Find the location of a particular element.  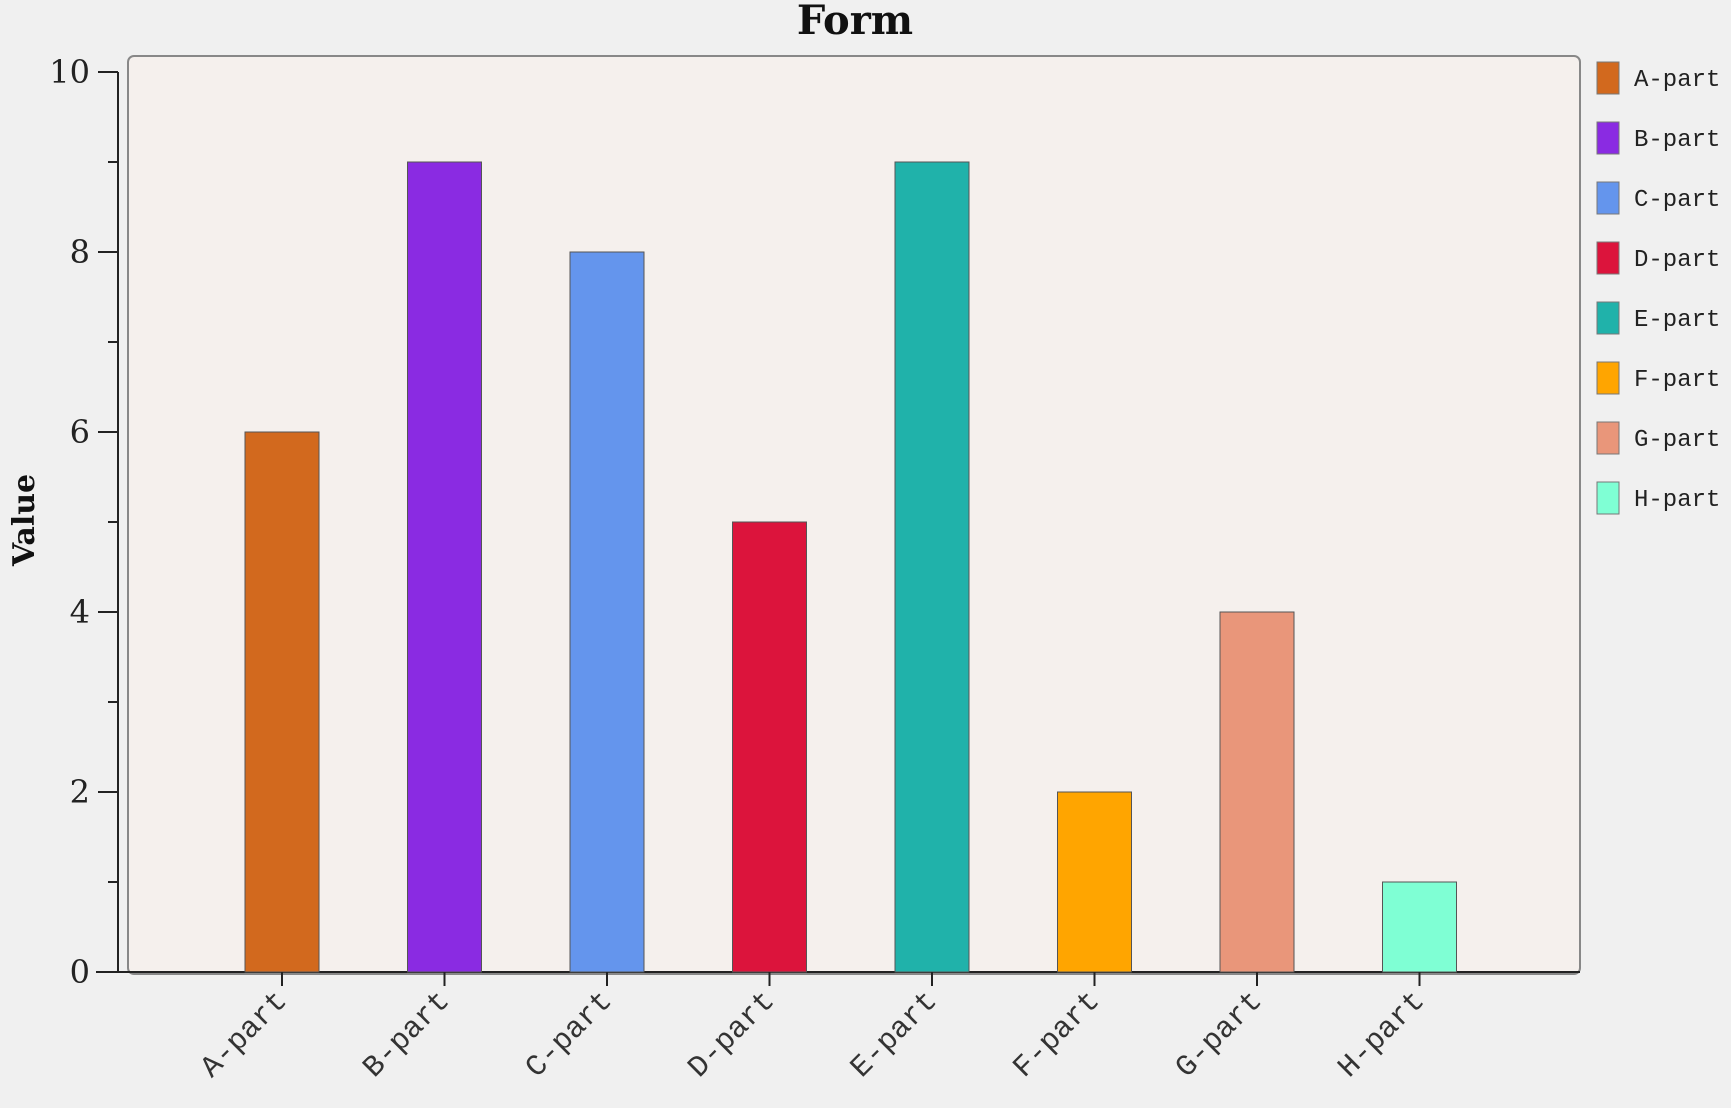

legend-label: G-part is located at coordinates (1677, 440).